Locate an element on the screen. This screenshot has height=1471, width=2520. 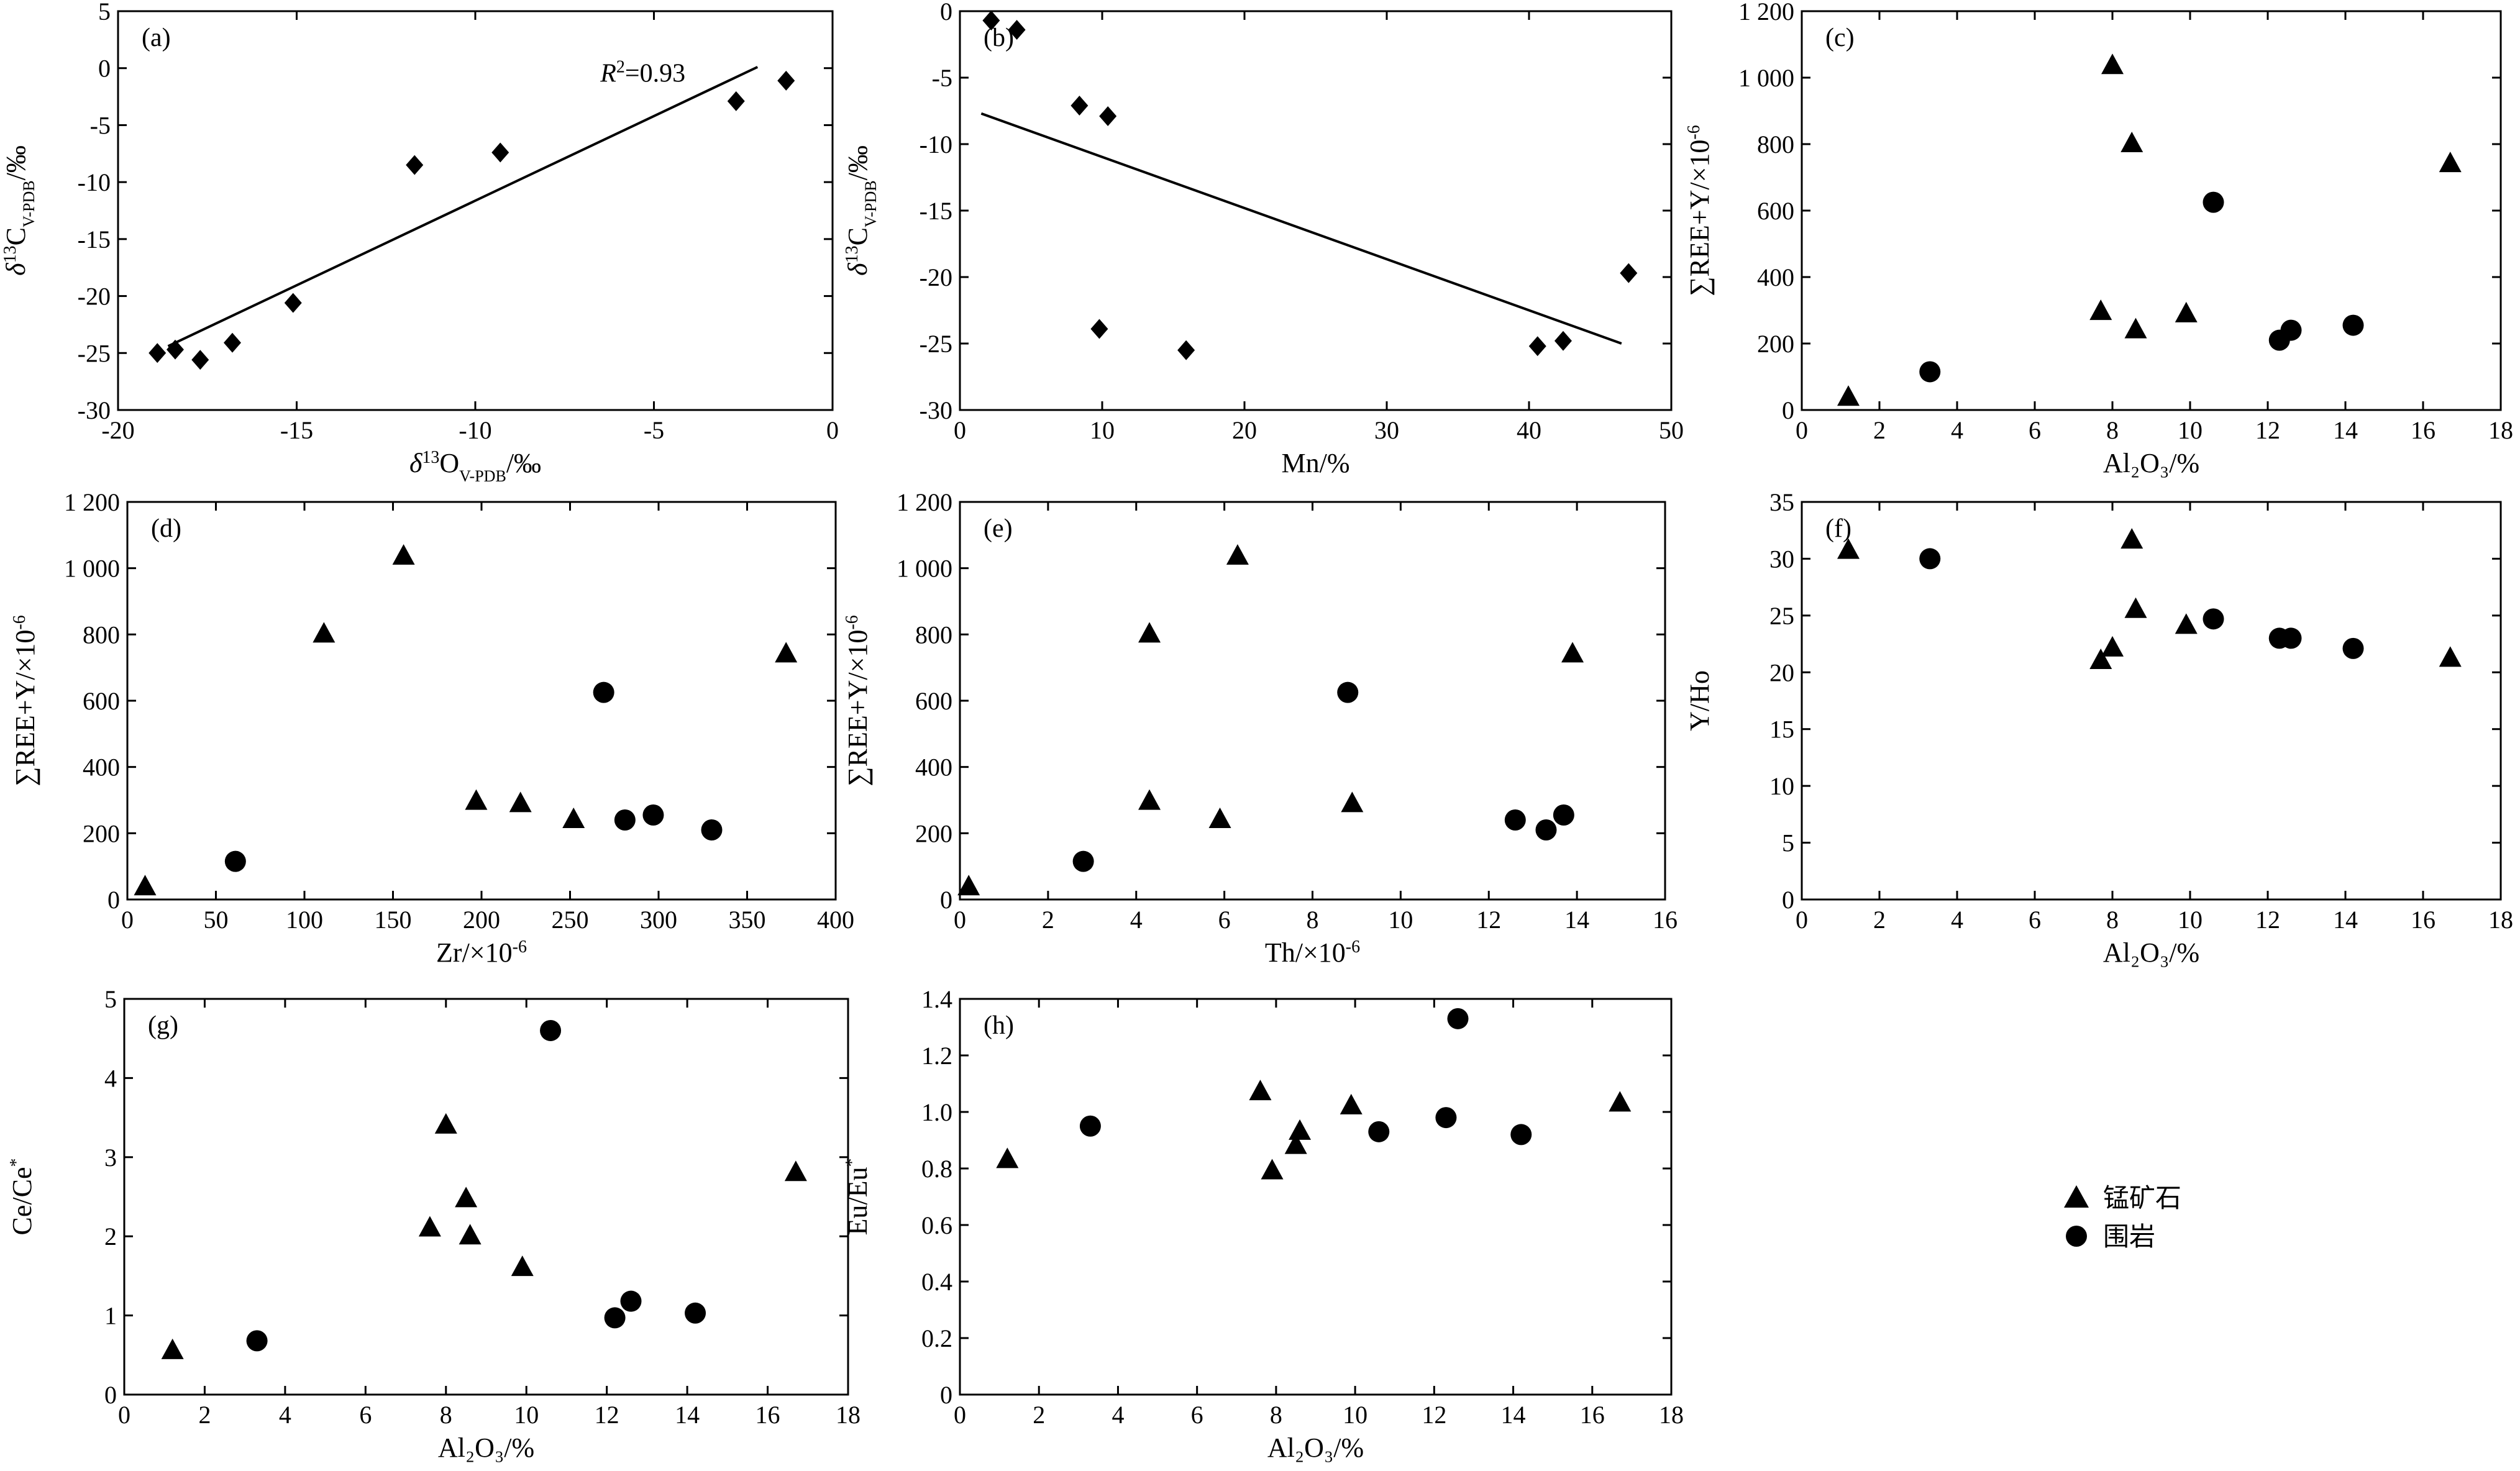
x-tick-label-e: 16 is located at coordinates (1665, 920).